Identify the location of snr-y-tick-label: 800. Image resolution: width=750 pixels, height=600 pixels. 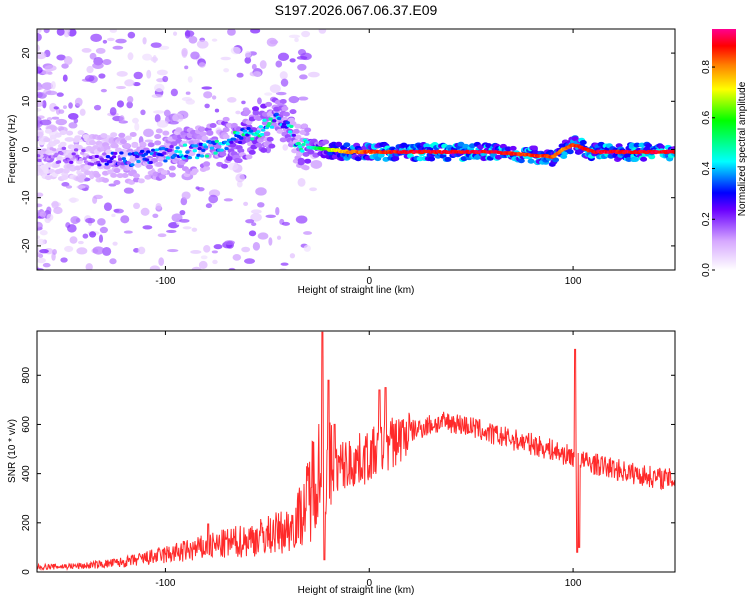
(26, 374).